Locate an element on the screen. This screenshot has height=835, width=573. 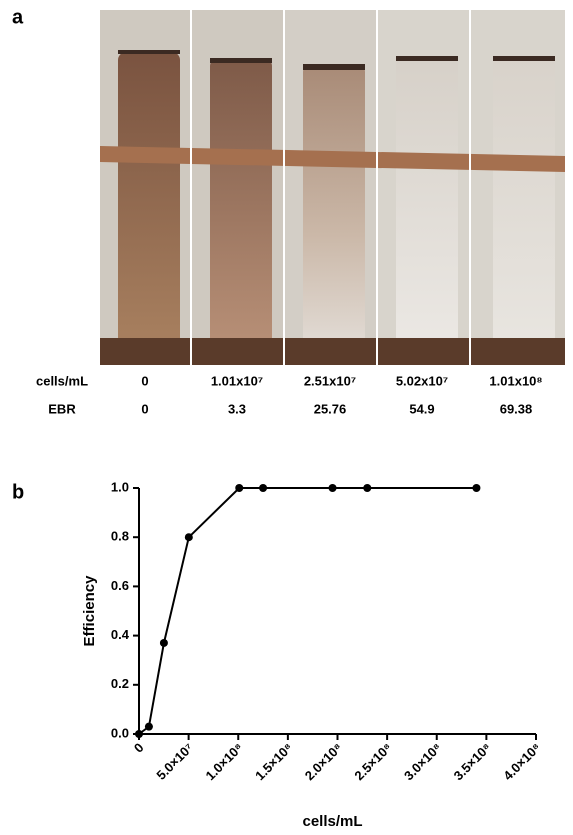
table-cell: 1.01x10⁷ is located at coordinates (237, 380).